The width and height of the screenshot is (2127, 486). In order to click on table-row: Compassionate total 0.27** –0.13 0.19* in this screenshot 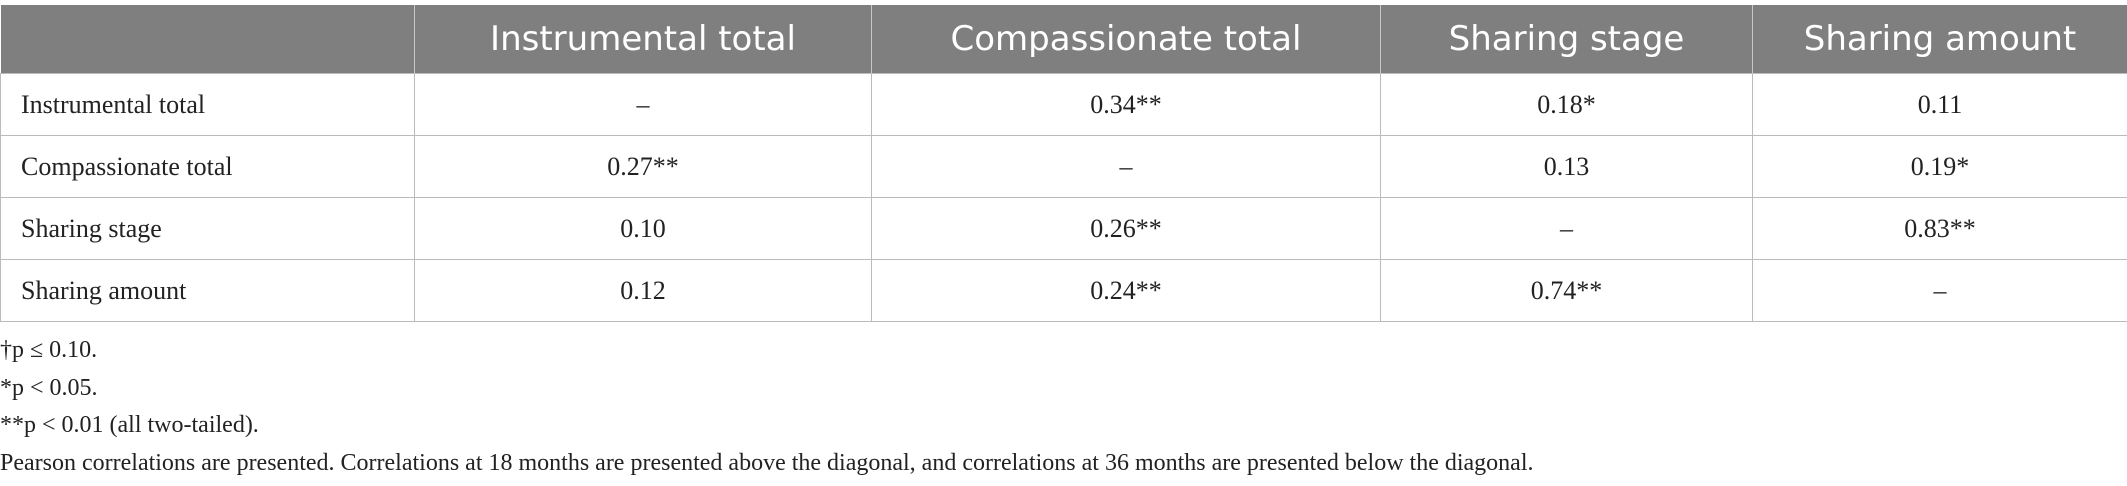, I will do `click(1063, 166)`.